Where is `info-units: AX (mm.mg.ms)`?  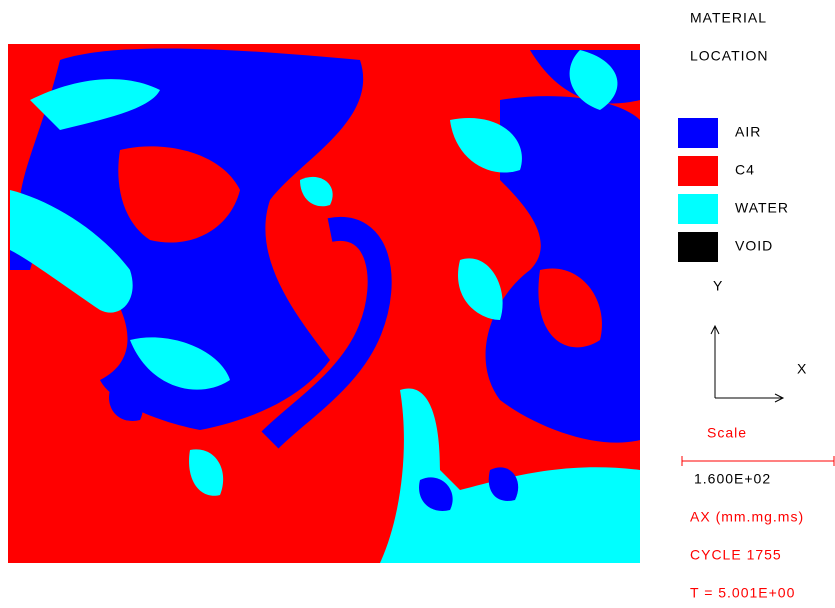 info-units: AX (mm.mg.ms) is located at coordinates (747, 517).